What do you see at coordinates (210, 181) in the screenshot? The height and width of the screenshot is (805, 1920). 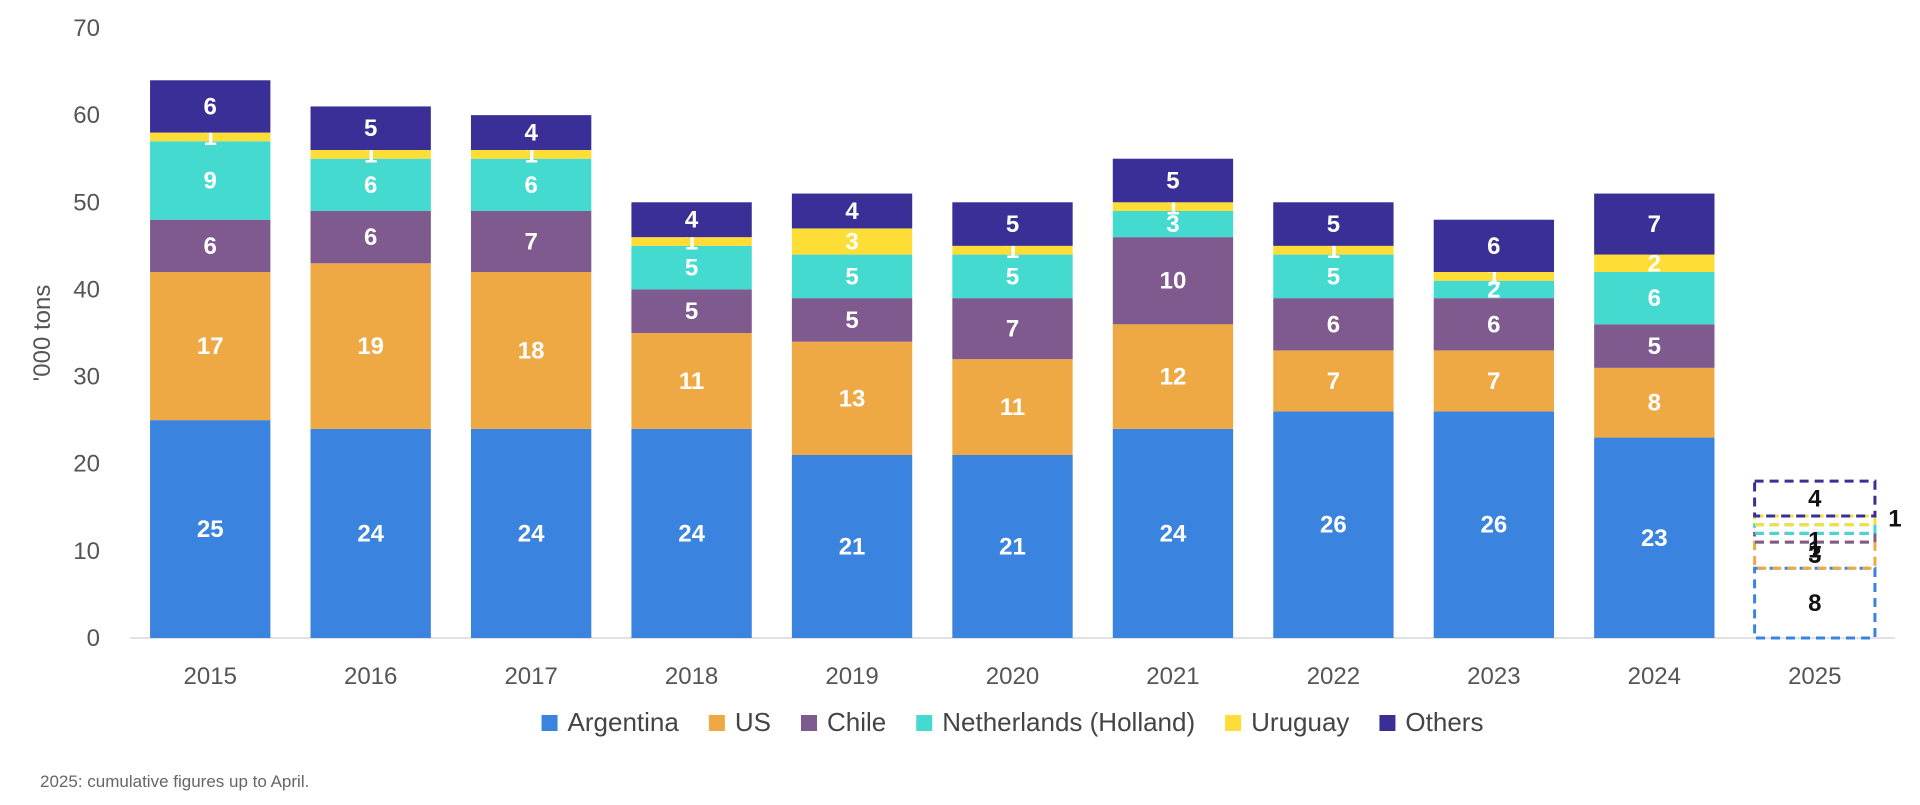 I see `data-label: 9` at bounding box center [210, 181].